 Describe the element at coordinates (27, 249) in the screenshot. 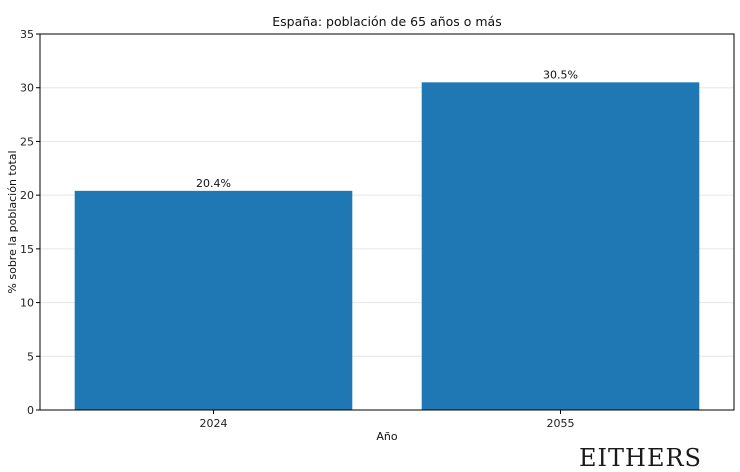

I see `y-tick-label: 15` at that location.